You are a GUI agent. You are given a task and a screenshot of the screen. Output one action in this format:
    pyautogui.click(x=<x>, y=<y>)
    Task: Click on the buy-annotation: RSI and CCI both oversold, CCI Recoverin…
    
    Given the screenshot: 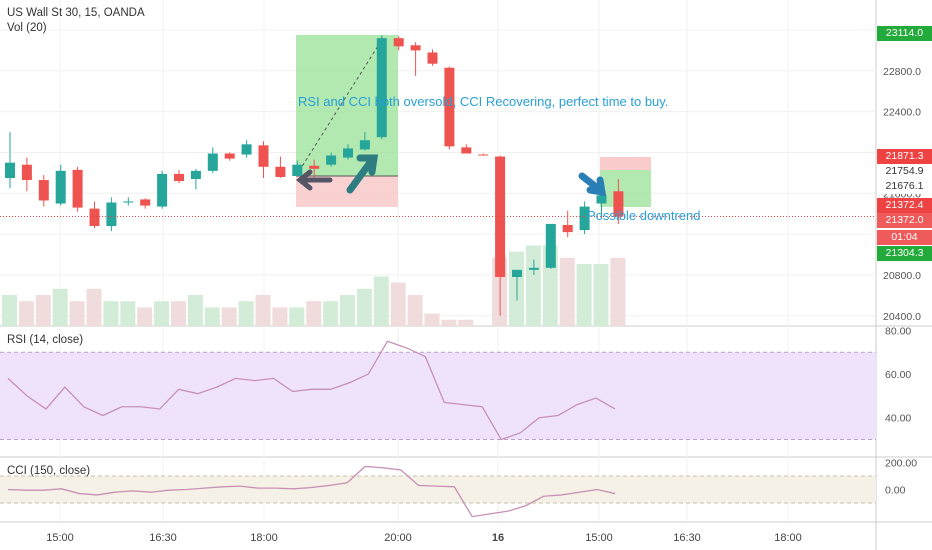 What is the action you would take?
    pyautogui.click(x=483, y=101)
    